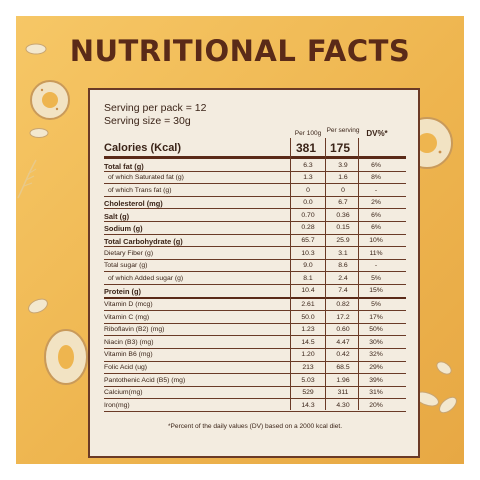 The image size is (480, 480). Describe the element at coordinates (376, 278) in the screenshot. I see `dv-value: 5%` at that location.